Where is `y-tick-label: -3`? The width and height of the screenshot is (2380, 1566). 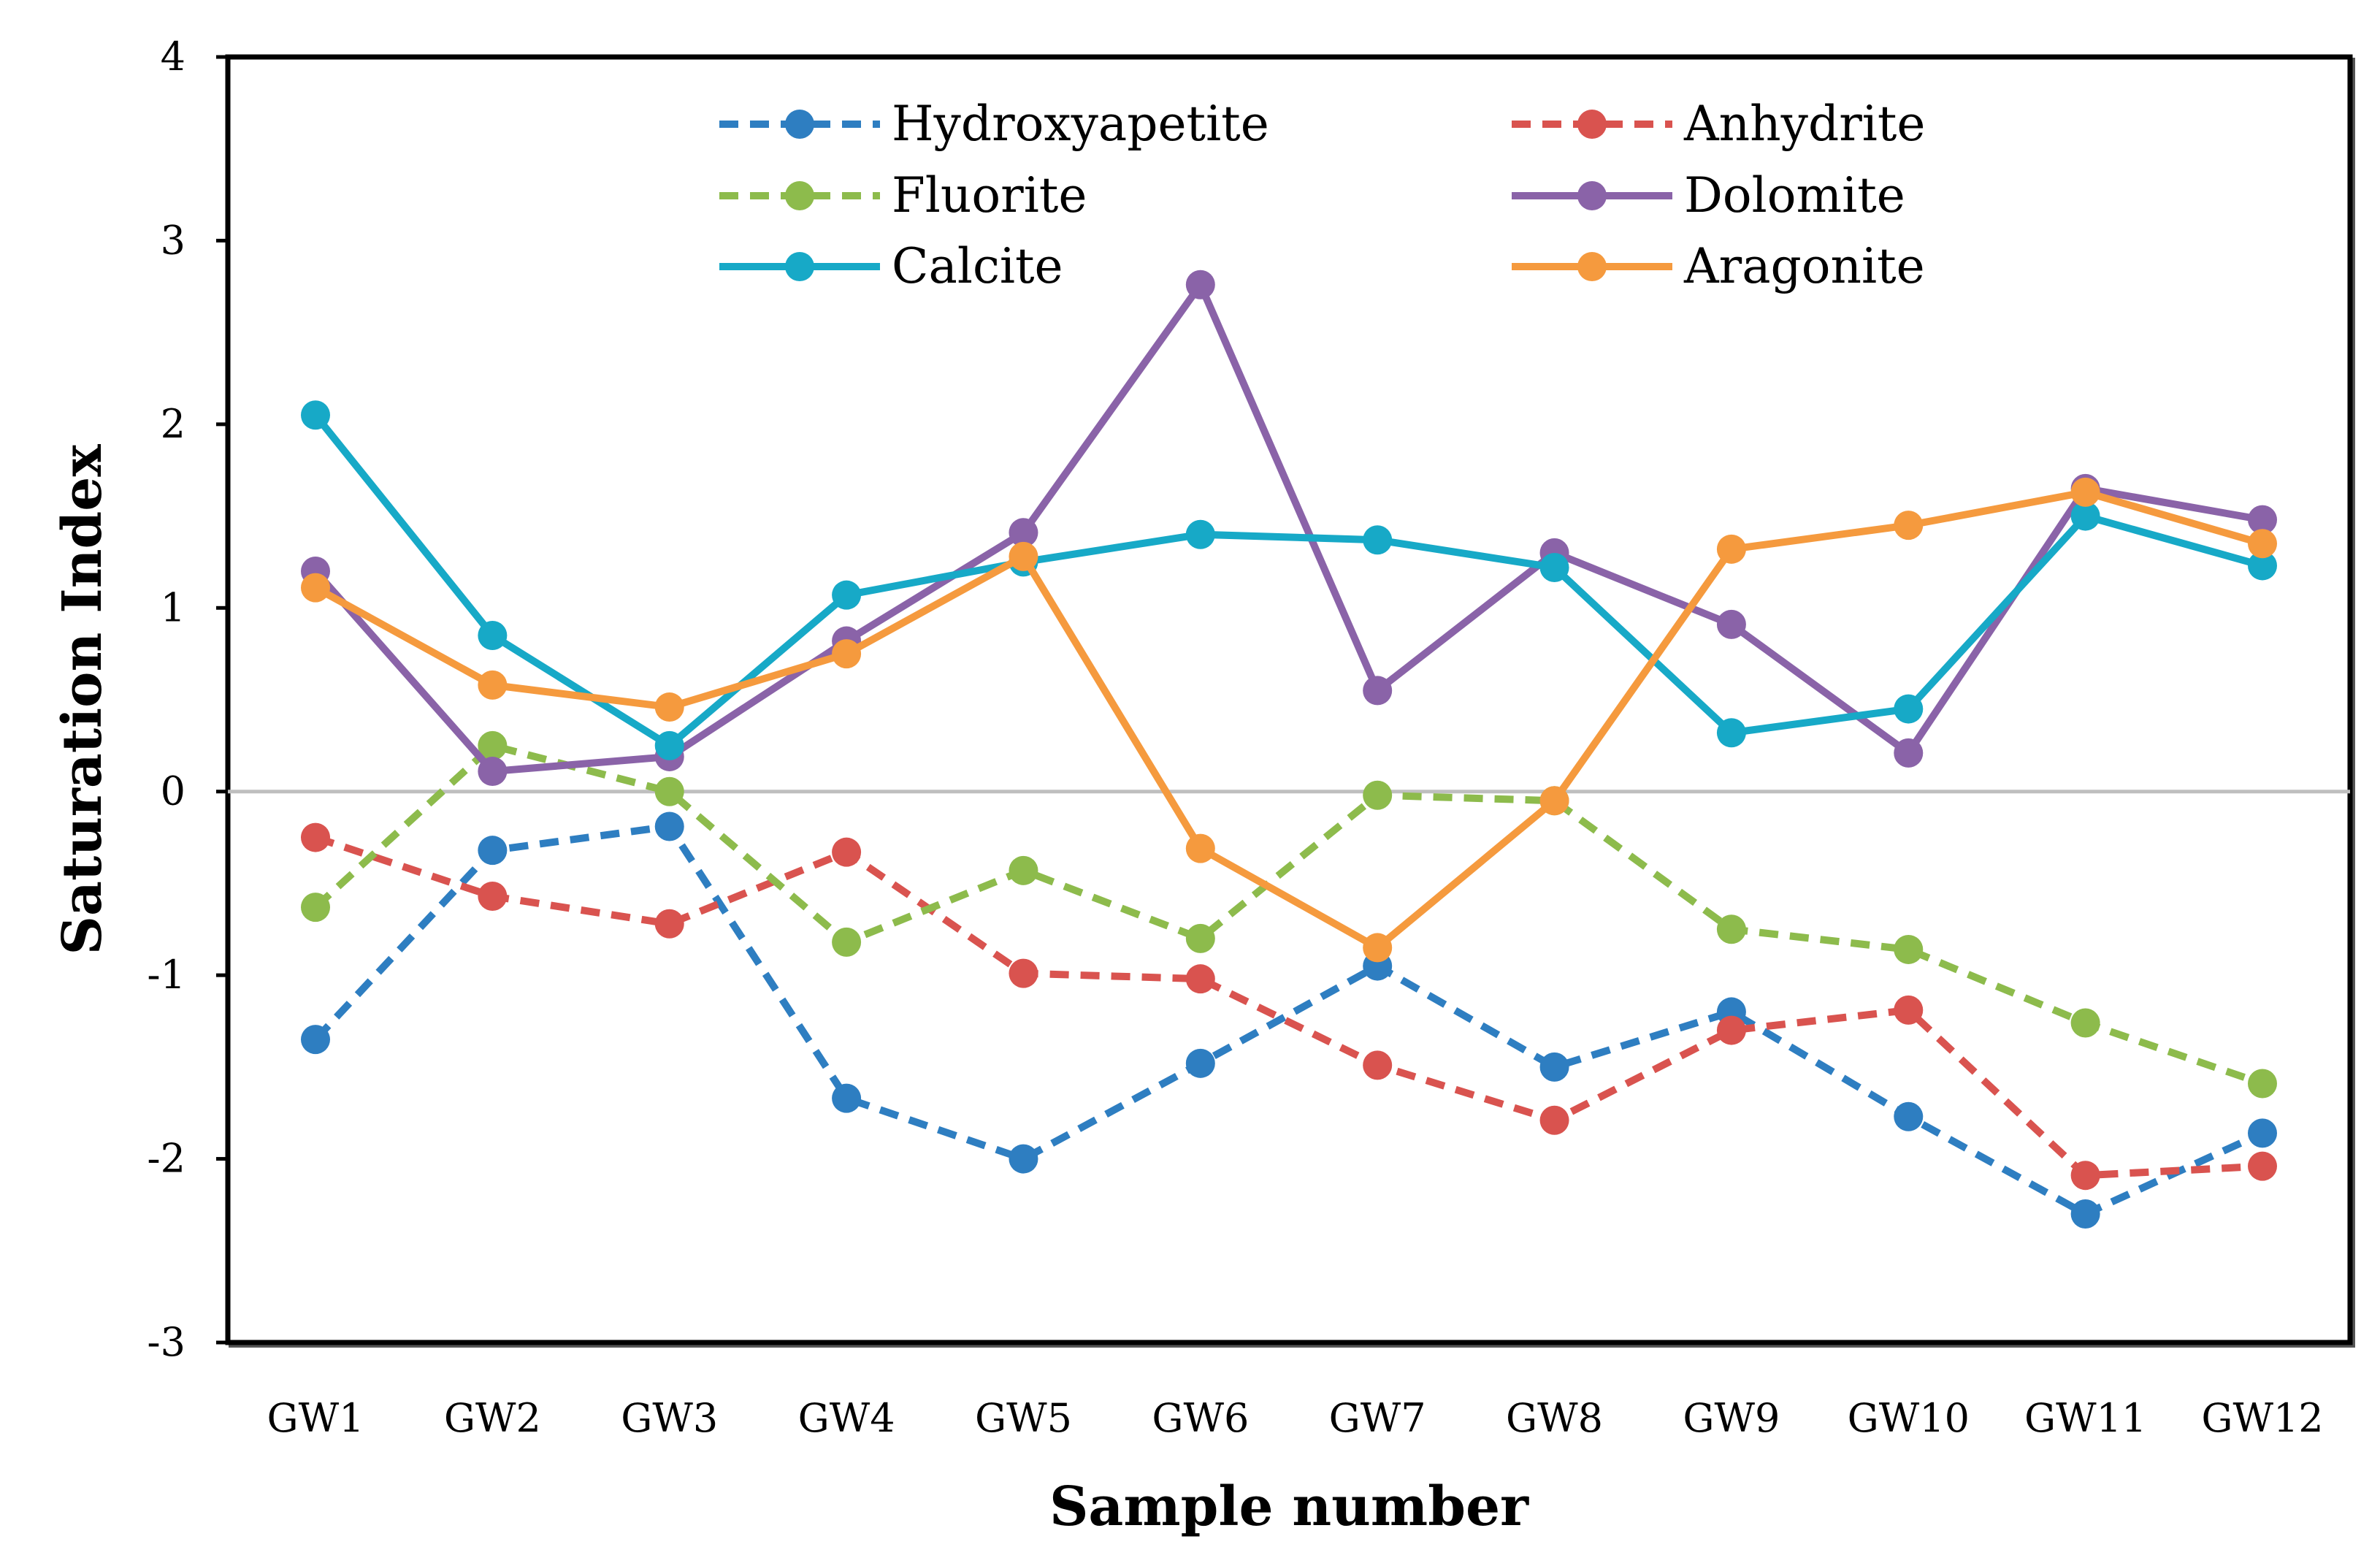 y-tick-label: -3 is located at coordinates (166, 1342).